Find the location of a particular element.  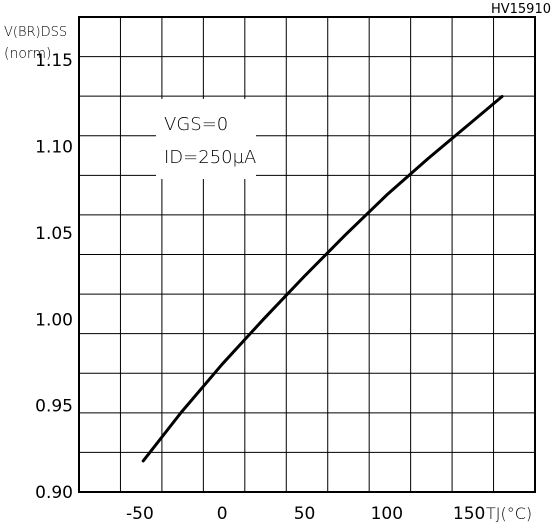

x-tick-labels: -50 0 50 100 150 is located at coordinates (305, 514).